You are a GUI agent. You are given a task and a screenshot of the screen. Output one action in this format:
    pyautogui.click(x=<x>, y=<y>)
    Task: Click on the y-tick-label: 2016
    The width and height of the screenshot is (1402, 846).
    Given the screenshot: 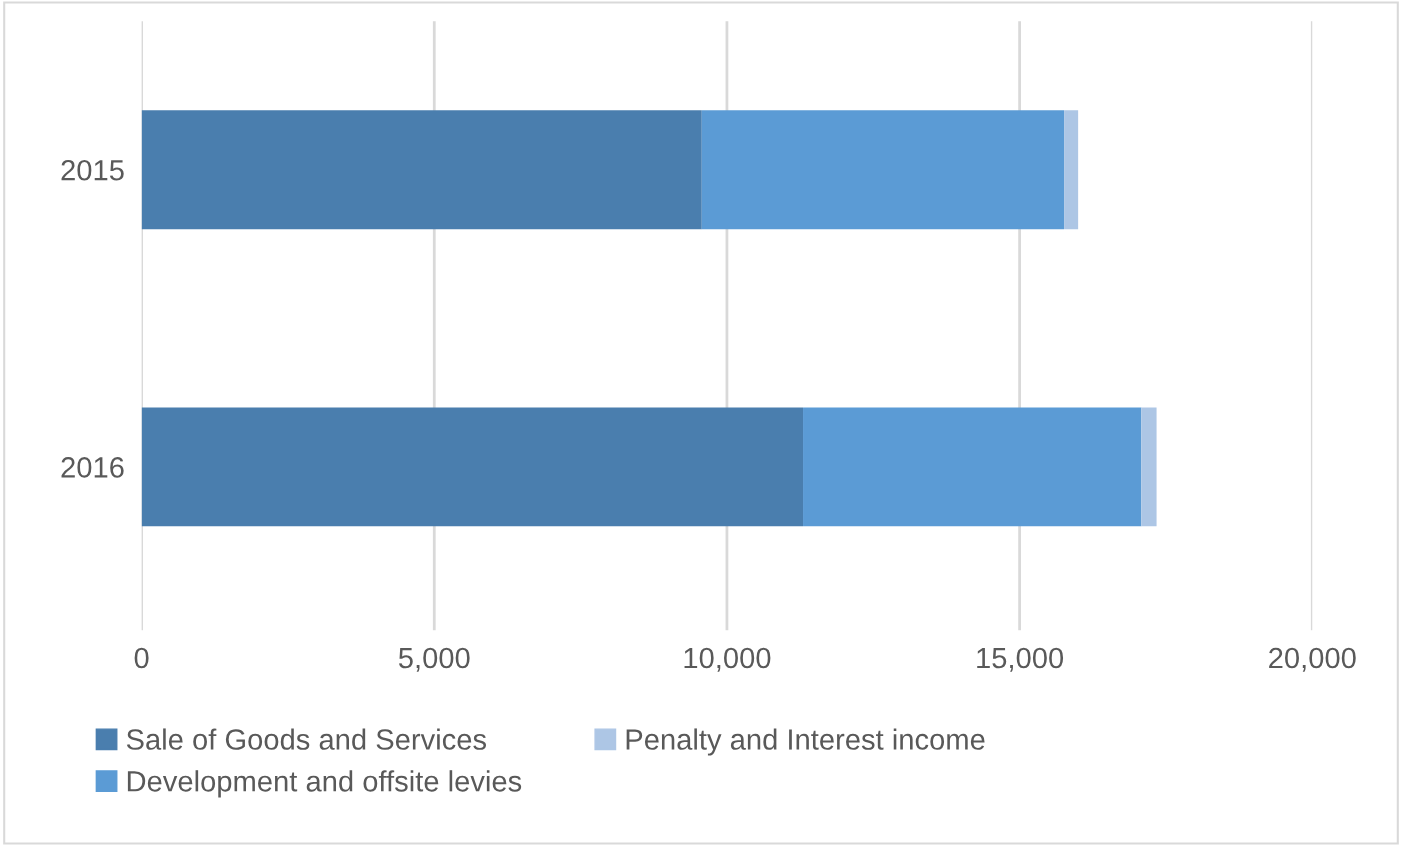 What is the action you would take?
    pyautogui.click(x=92, y=467)
    